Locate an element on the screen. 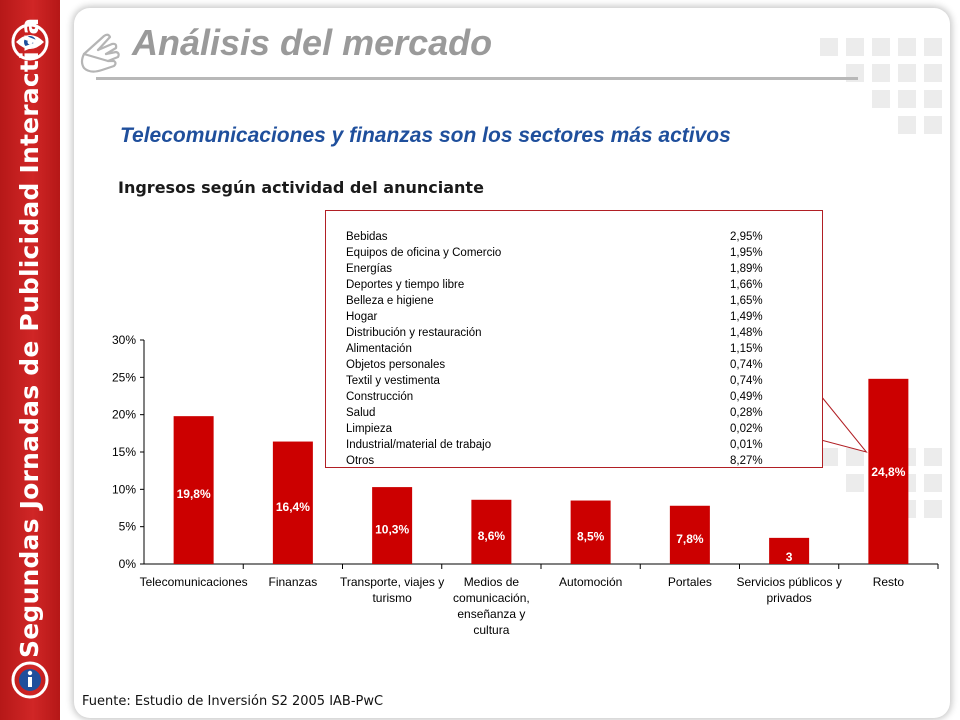 The height and width of the screenshot is (720, 960). y-tick-label: 20% is located at coordinates (124, 415).